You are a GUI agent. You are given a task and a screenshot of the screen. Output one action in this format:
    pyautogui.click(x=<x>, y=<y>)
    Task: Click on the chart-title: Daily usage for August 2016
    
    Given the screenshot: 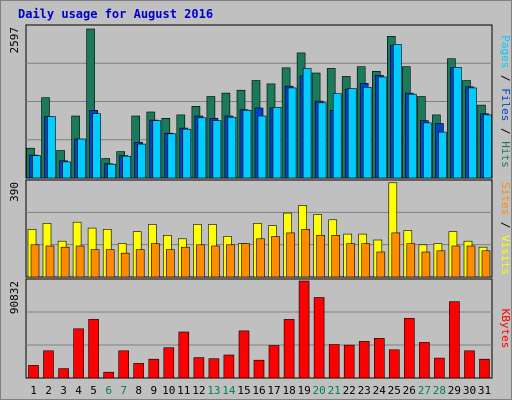 What is the action you would take?
    pyautogui.click(x=115, y=14)
    